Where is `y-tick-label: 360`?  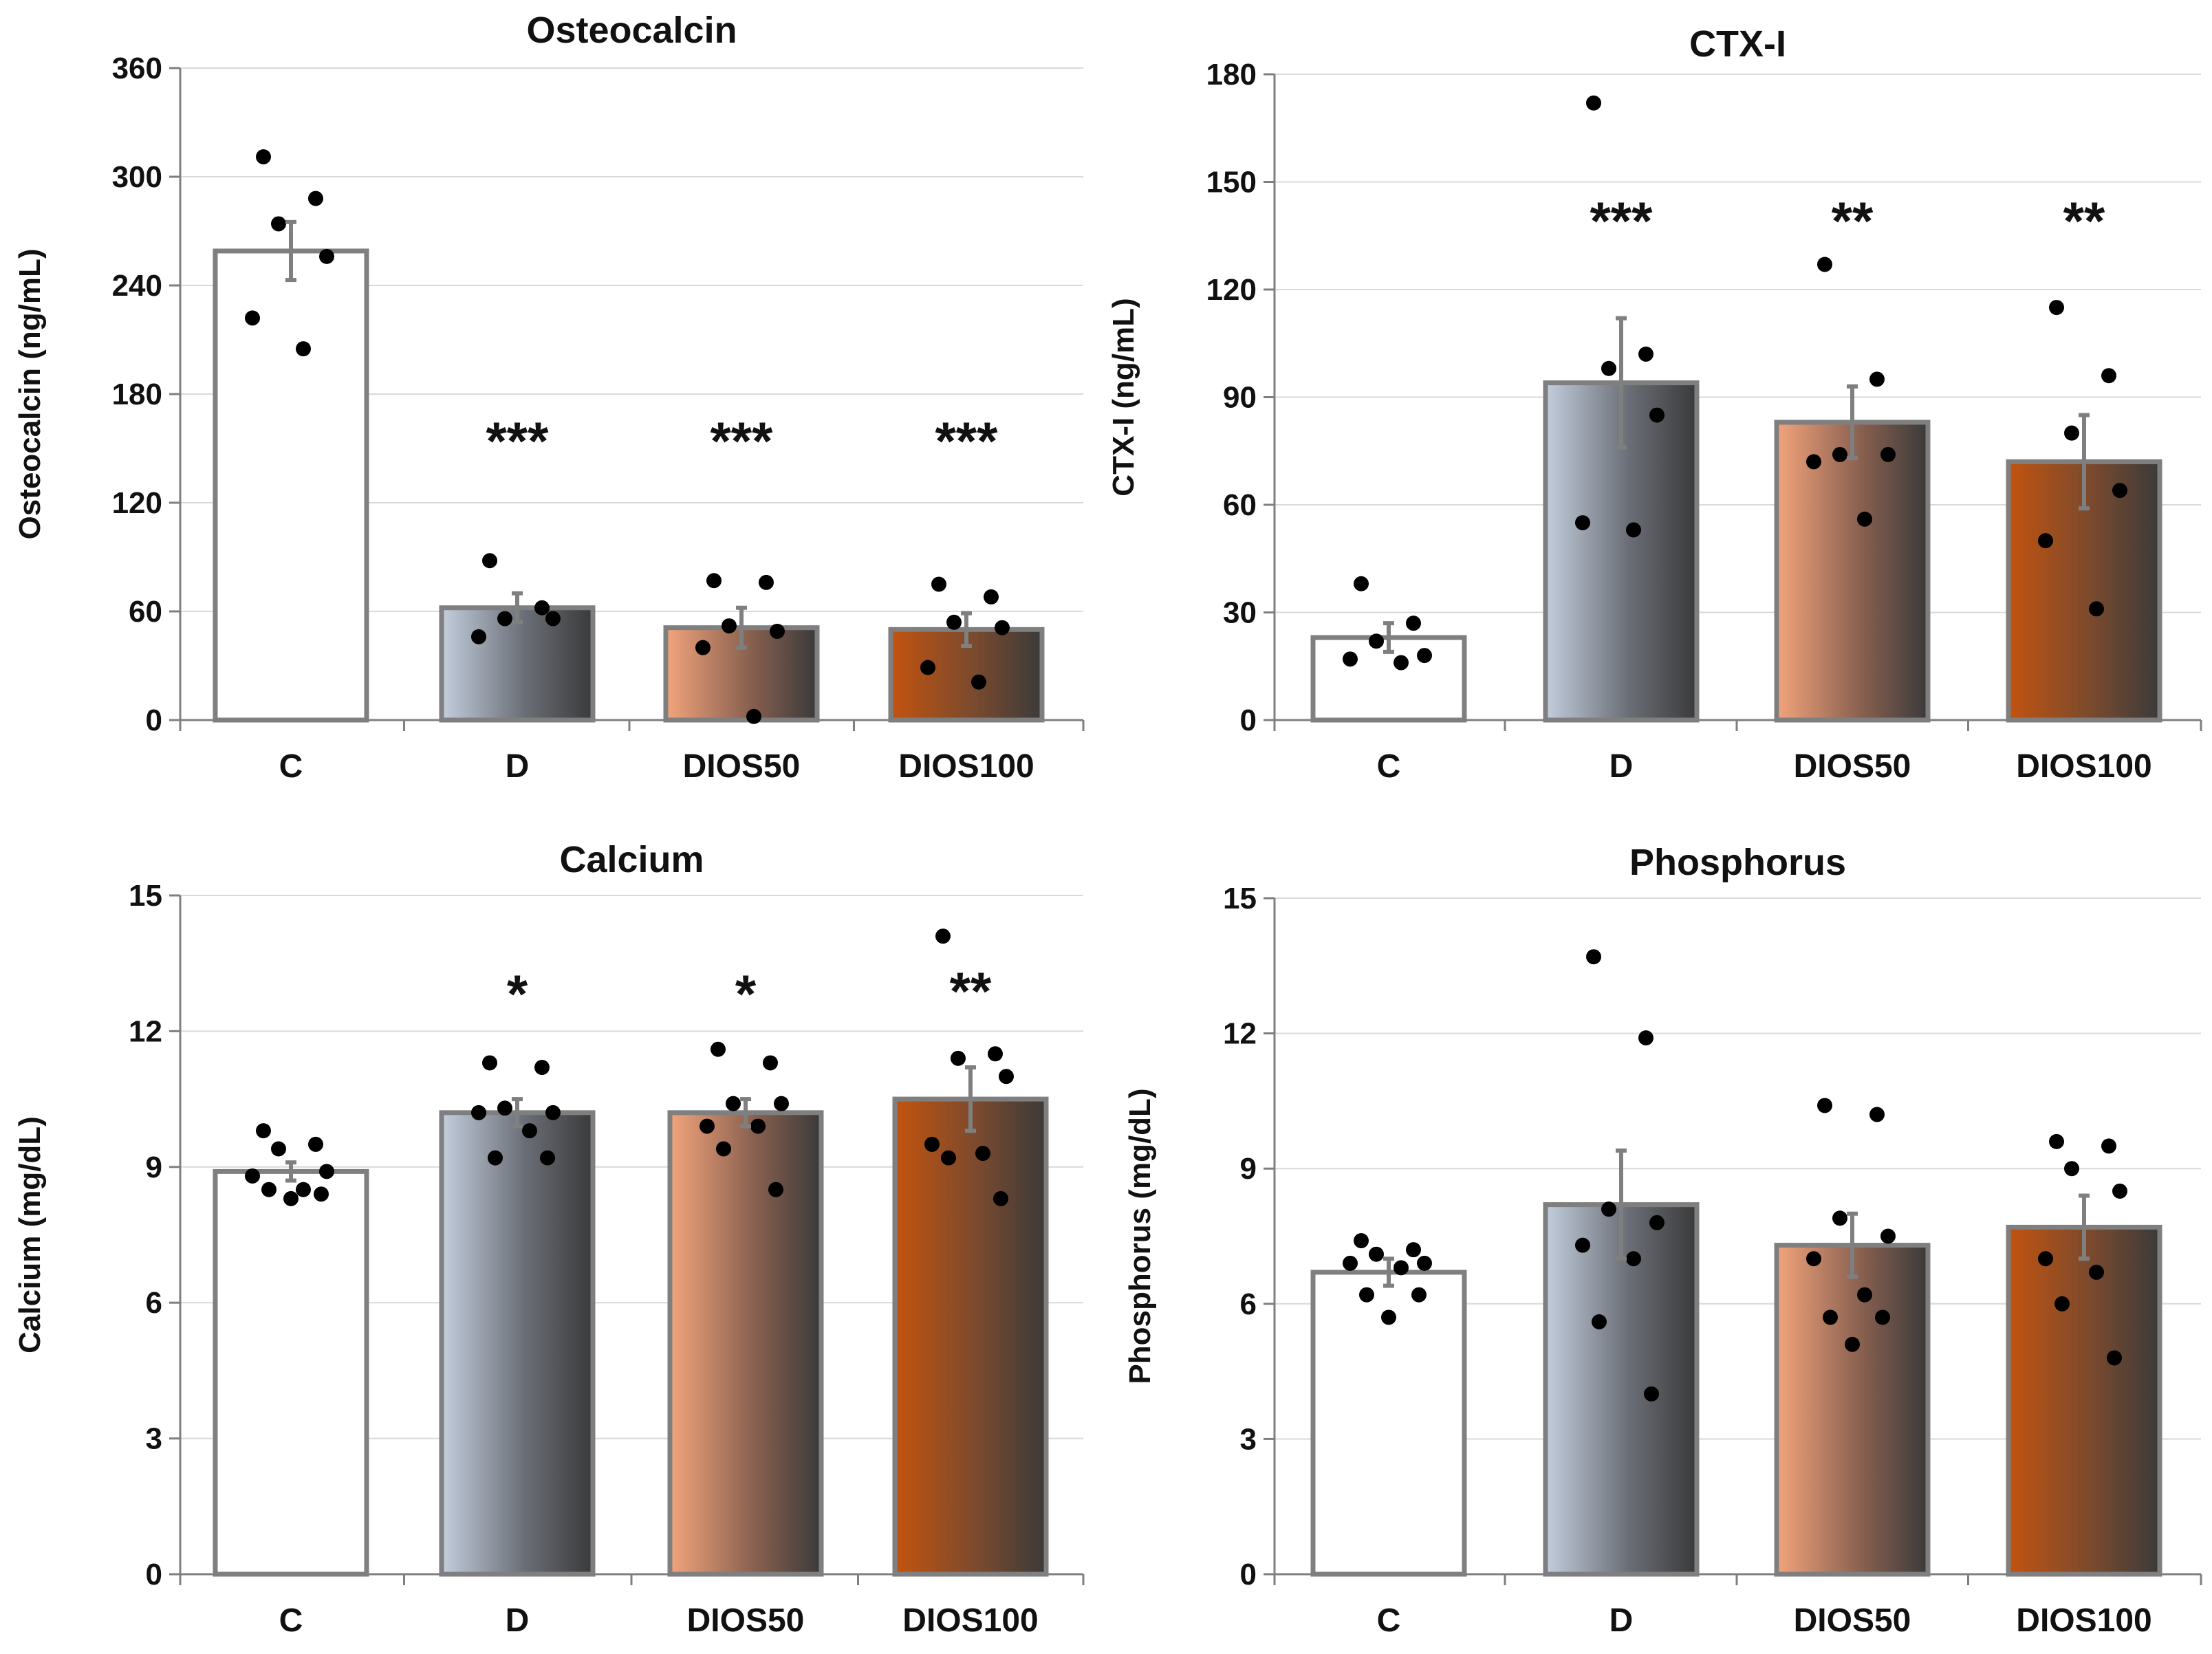 y-tick-label: 360 is located at coordinates (137, 68).